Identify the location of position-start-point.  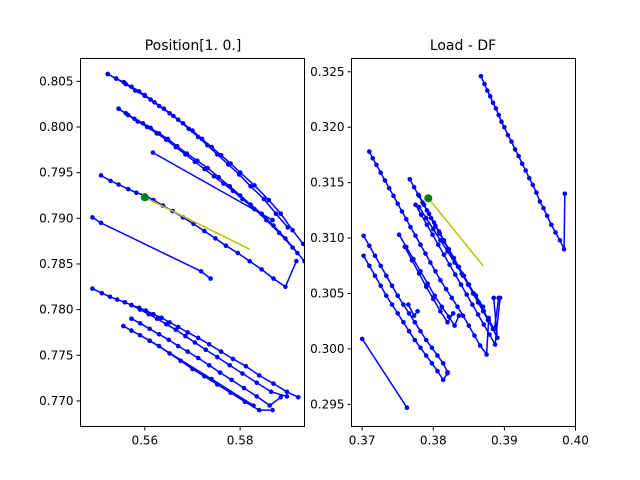
(144, 197).